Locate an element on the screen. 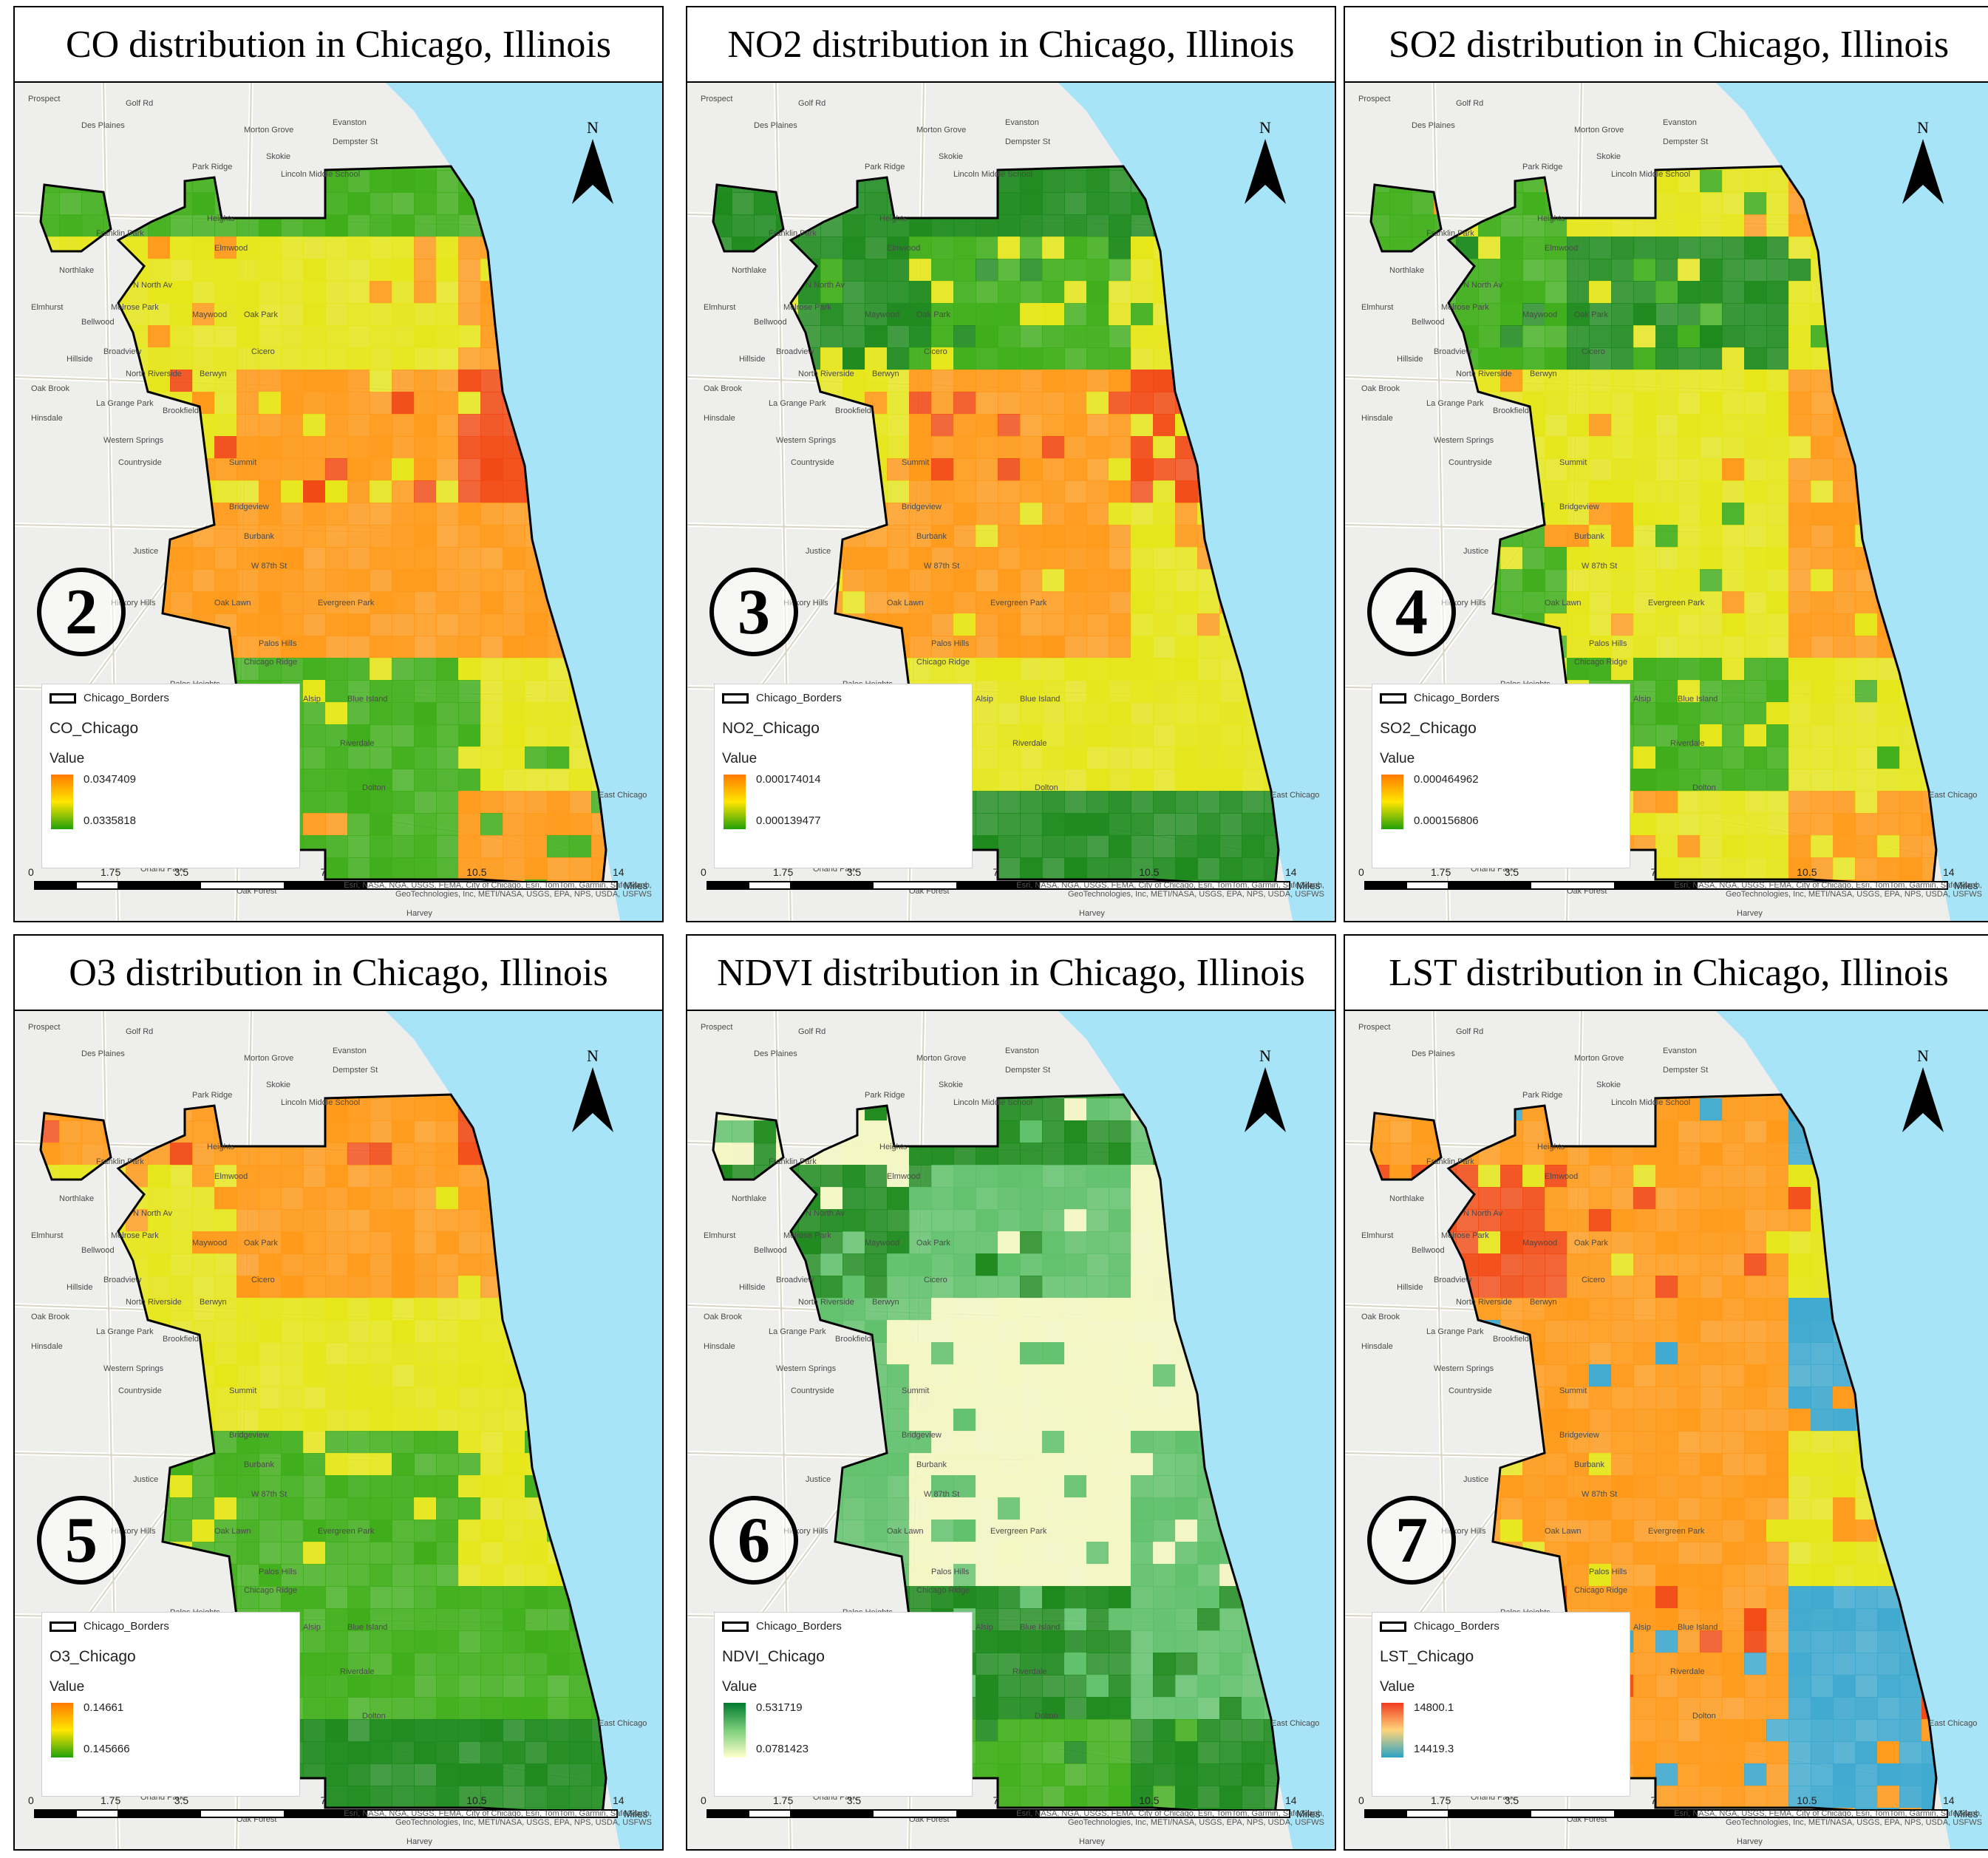 The image size is (1988, 1858). panel-number-badge: 4 is located at coordinates (1411, 612).